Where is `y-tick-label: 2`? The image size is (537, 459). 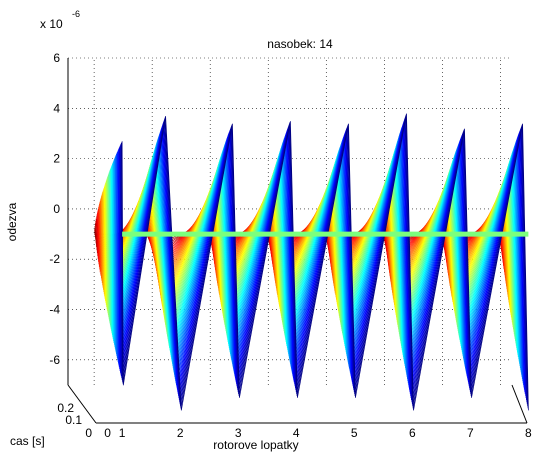
y-tick-label: 2 is located at coordinates (56, 159).